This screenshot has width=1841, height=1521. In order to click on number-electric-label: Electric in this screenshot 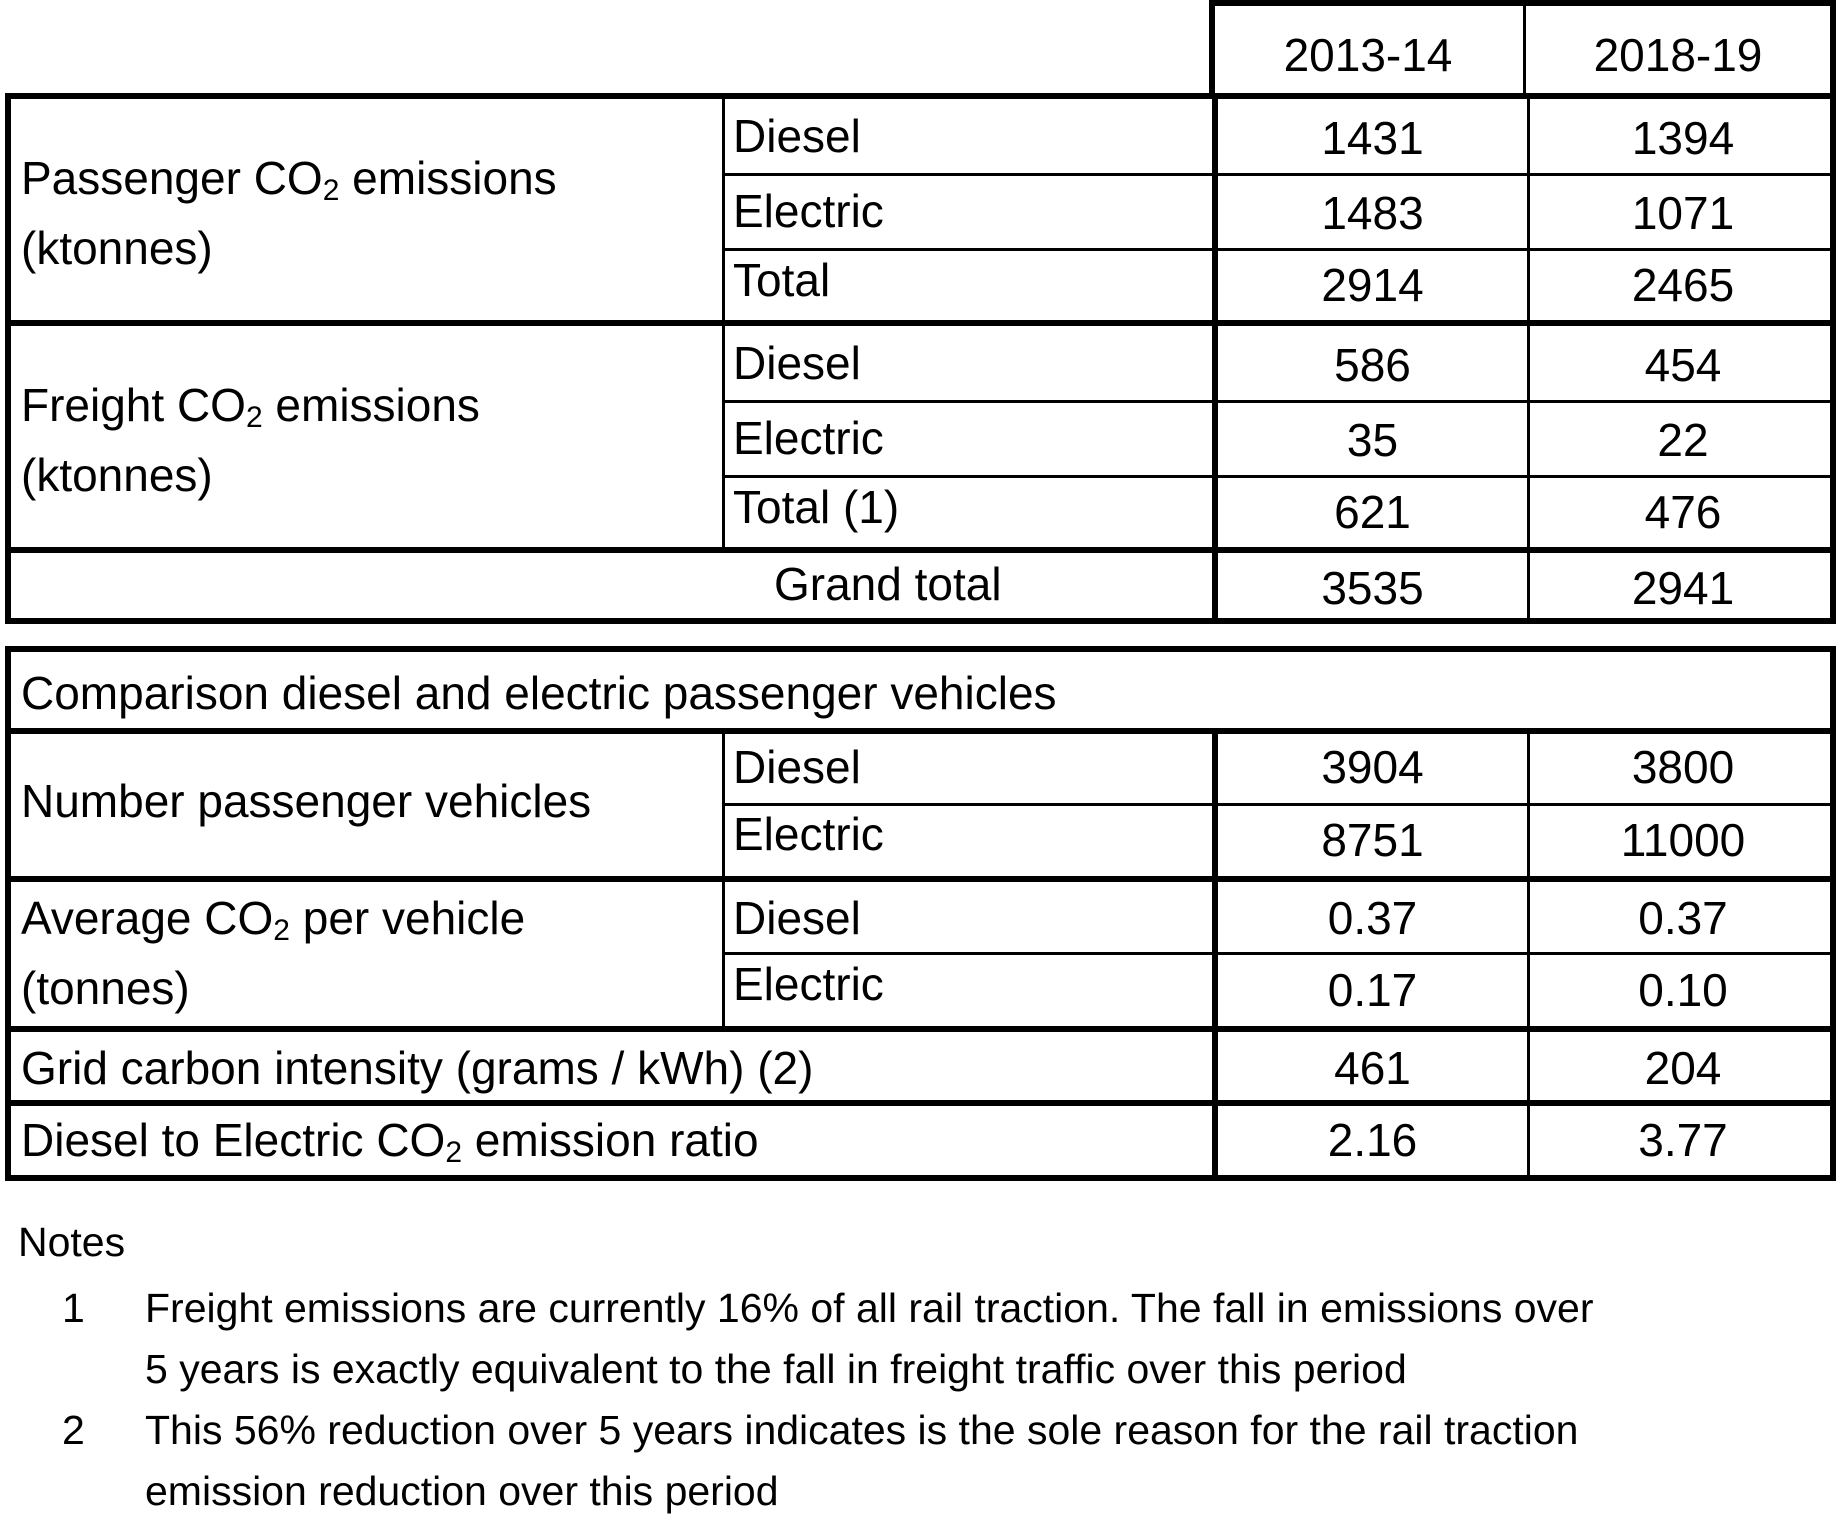, I will do `click(808, 834)`.